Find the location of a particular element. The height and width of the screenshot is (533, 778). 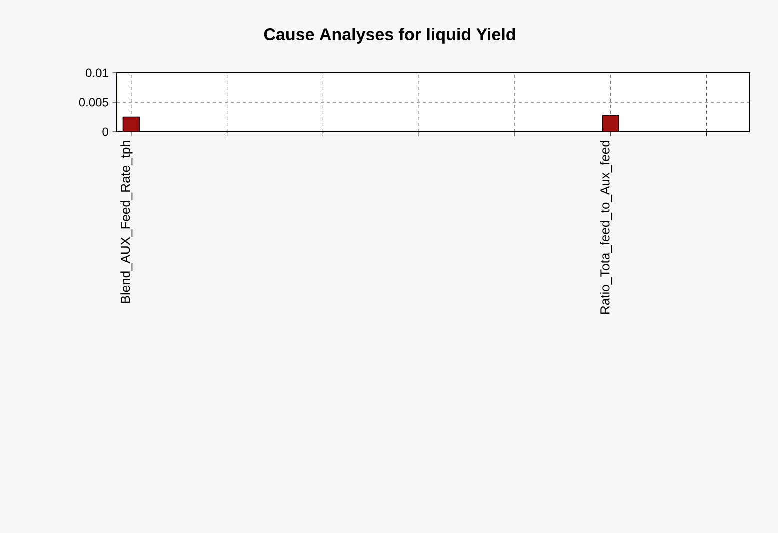

y-tick-label: 0.01 is located at coordinates (97, 73).